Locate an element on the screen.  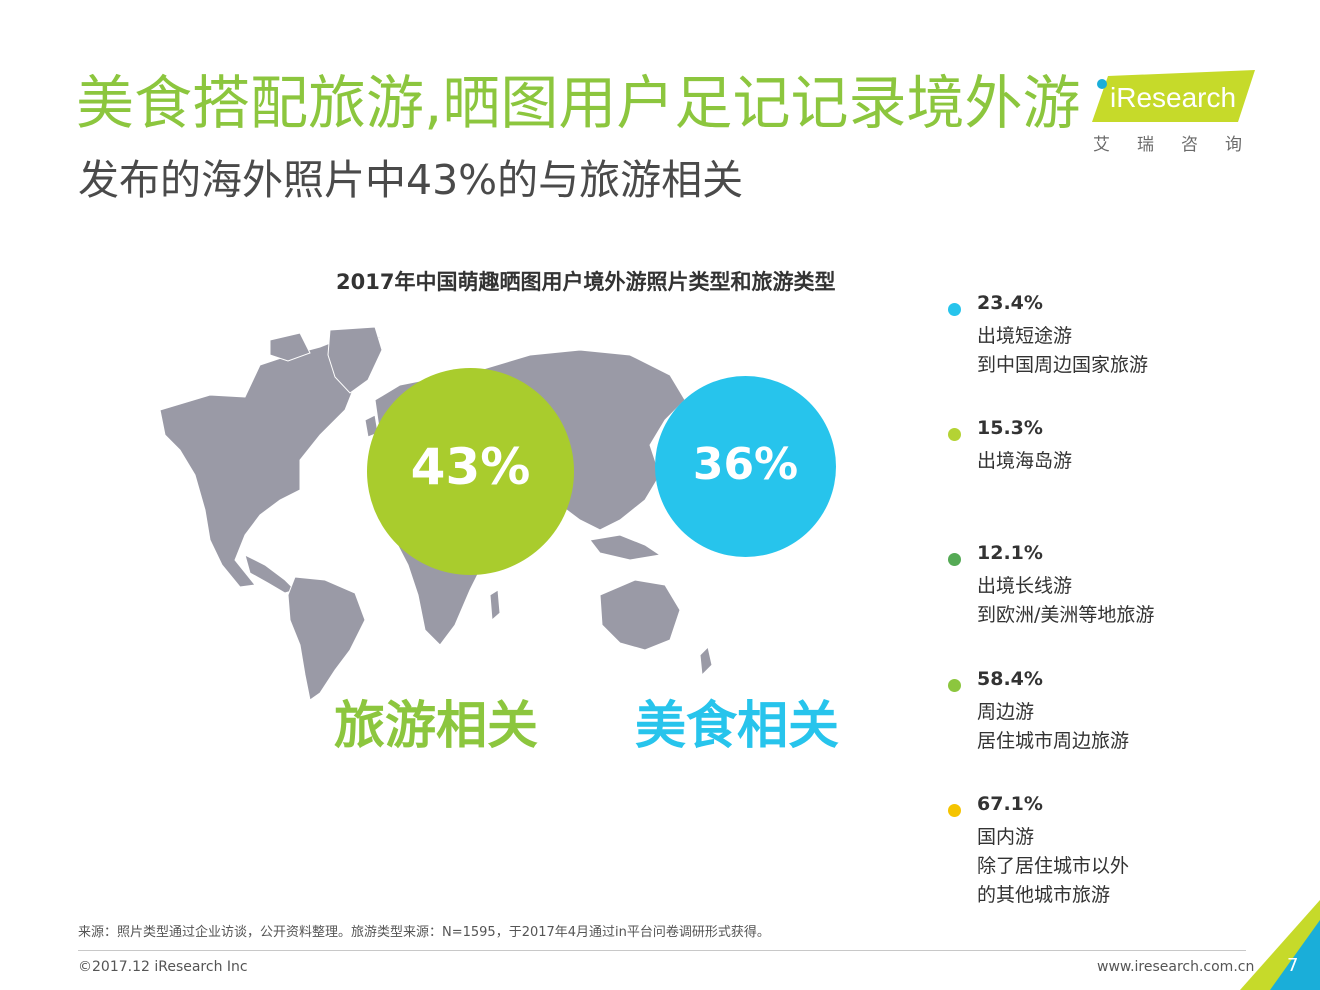
travel-bubble: 43% is located at coordinates (470, 471).